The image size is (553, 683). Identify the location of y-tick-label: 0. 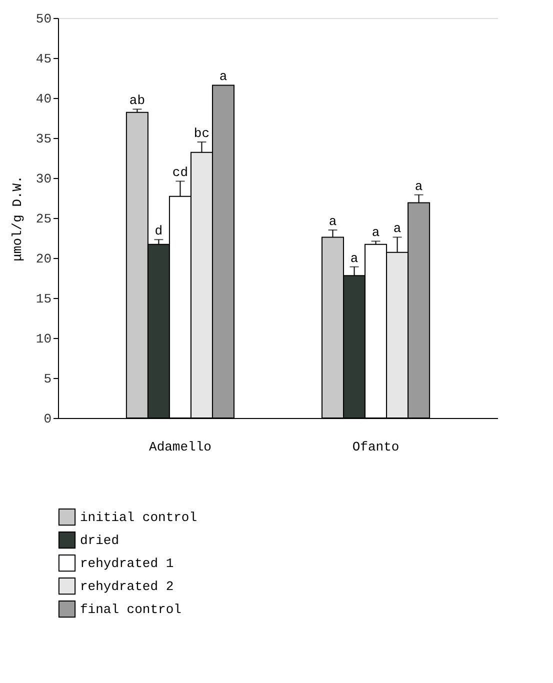
(48, 419).